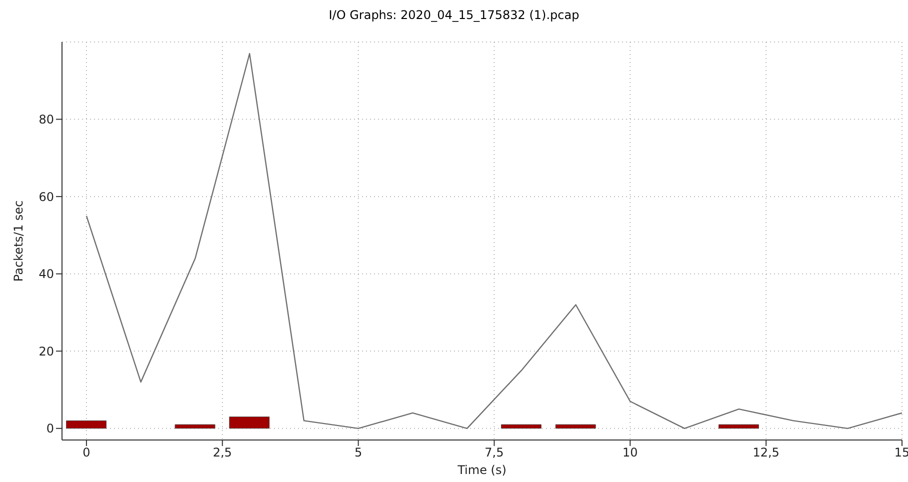 Image resolution: width=908 pixels, height=482 pixels. What do you see at coordinates (46, 119) in the screenshot?
I see `y-tick-label: 80` at bounding box center [46, 119].